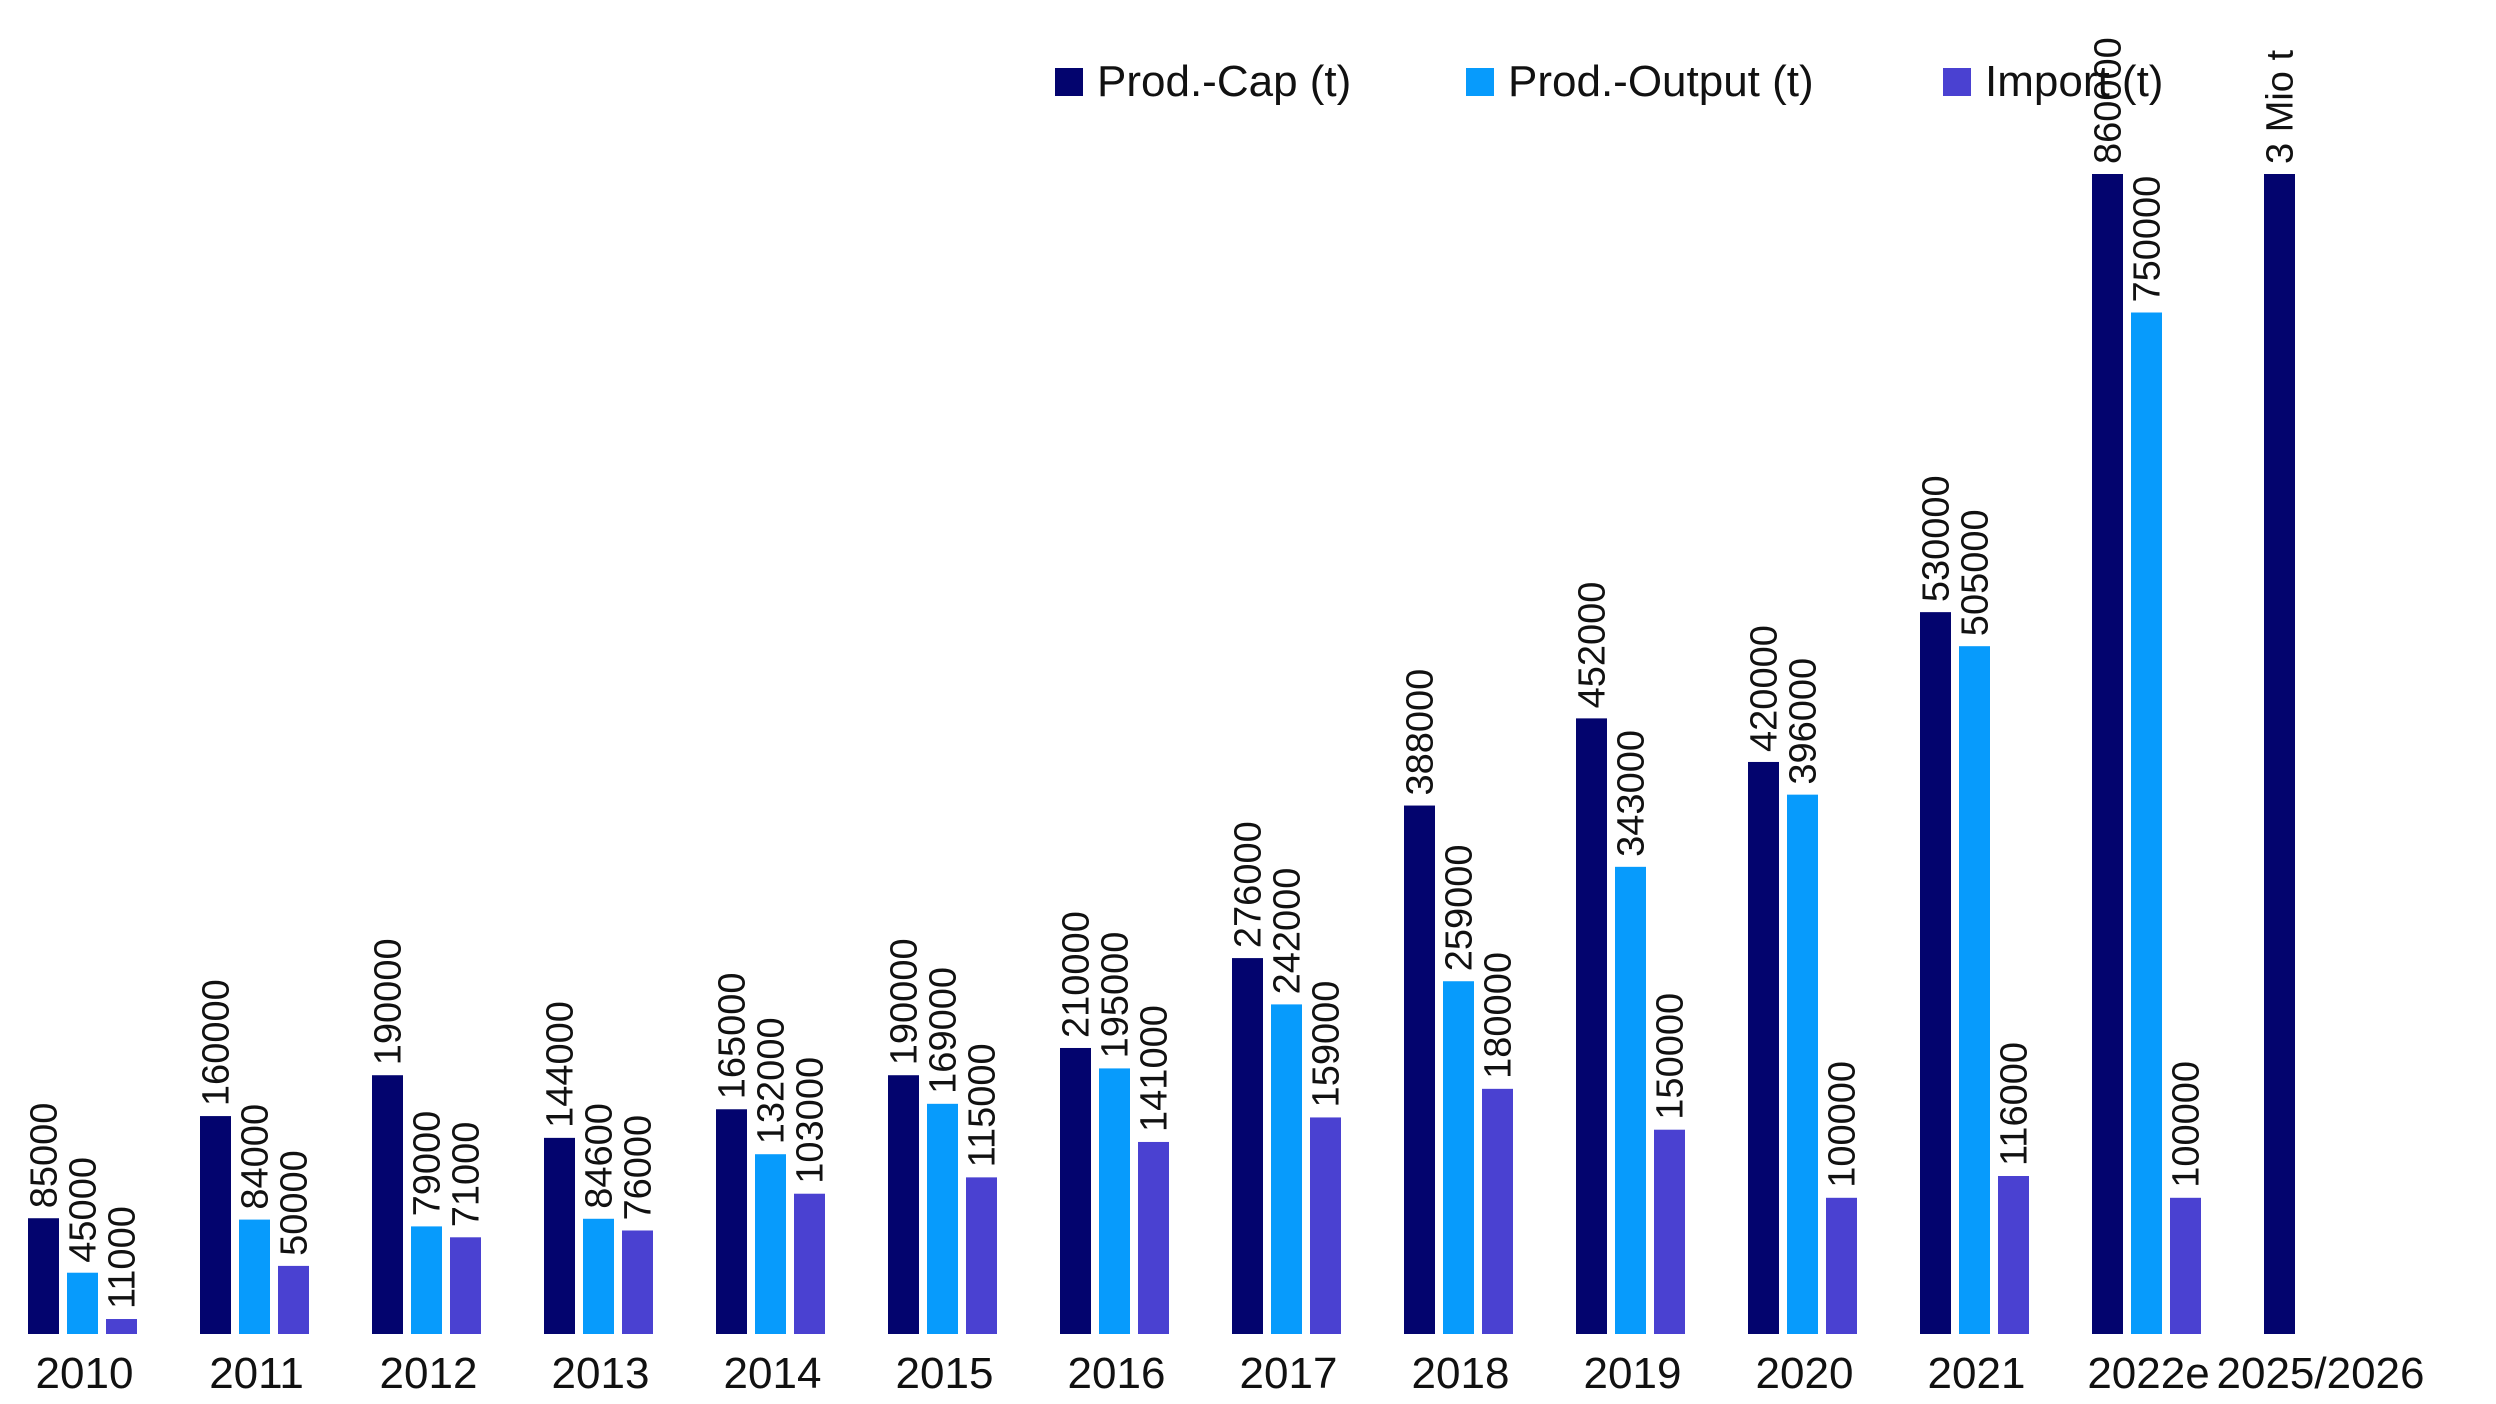 The width and height of the screenshot is (2496, 1404). Describe the element at coordinates (1976, 572) in the screenshot. I see `value-label: 505000` at that location.